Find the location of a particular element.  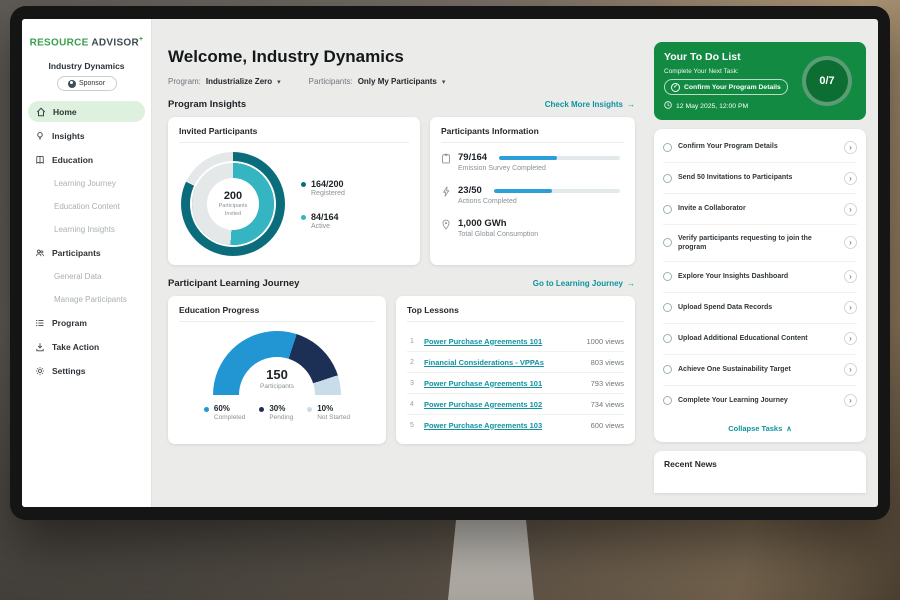

education-legend: 60% Completed 30% Pending is located at coordinates (277, 412).